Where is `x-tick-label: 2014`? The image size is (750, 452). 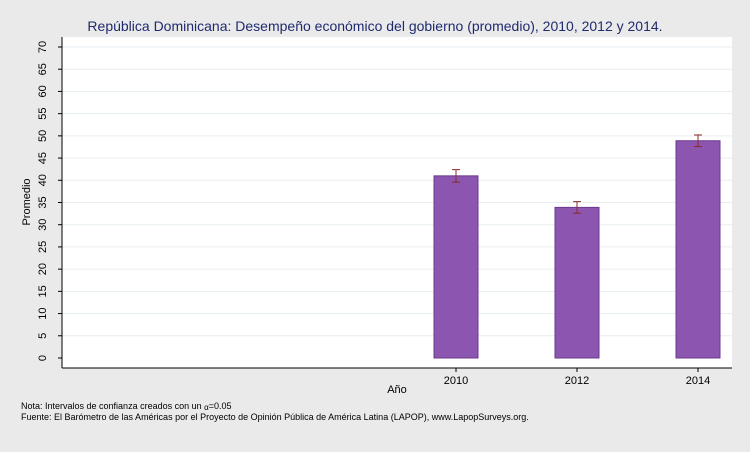
x-tick-label: 2014 is located at coordinates (698, 381).